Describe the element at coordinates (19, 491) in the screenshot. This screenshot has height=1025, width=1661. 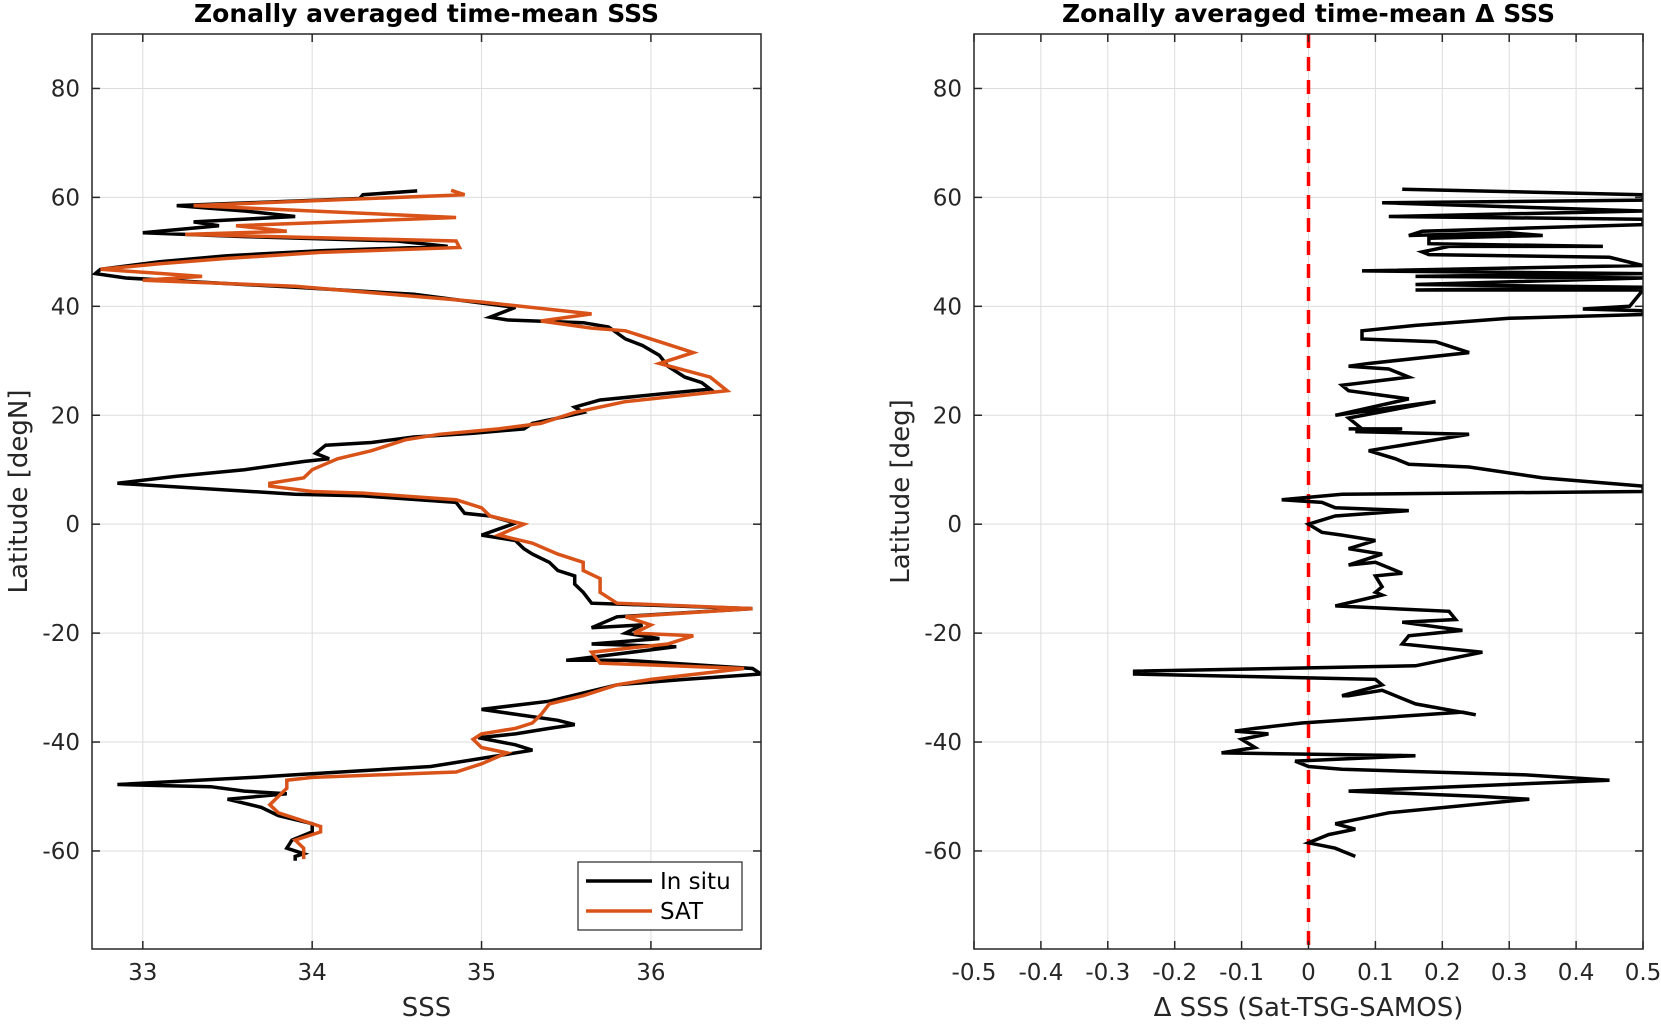
I see `y-axis-label: Latitude [degN]` at that location.